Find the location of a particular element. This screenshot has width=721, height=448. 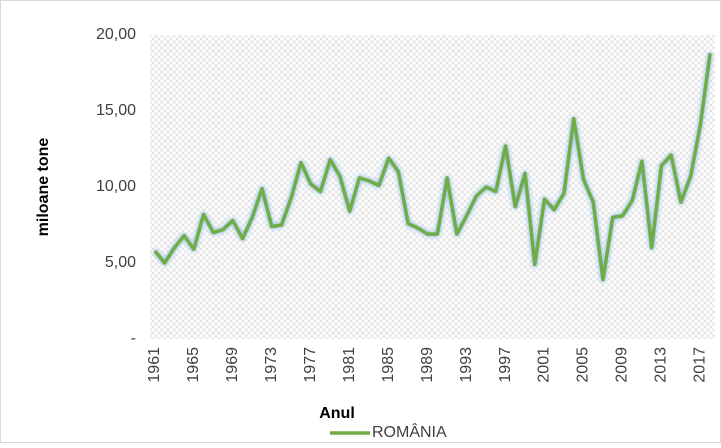

x-tick-label: 1965 is located at coordinates (193, 365).